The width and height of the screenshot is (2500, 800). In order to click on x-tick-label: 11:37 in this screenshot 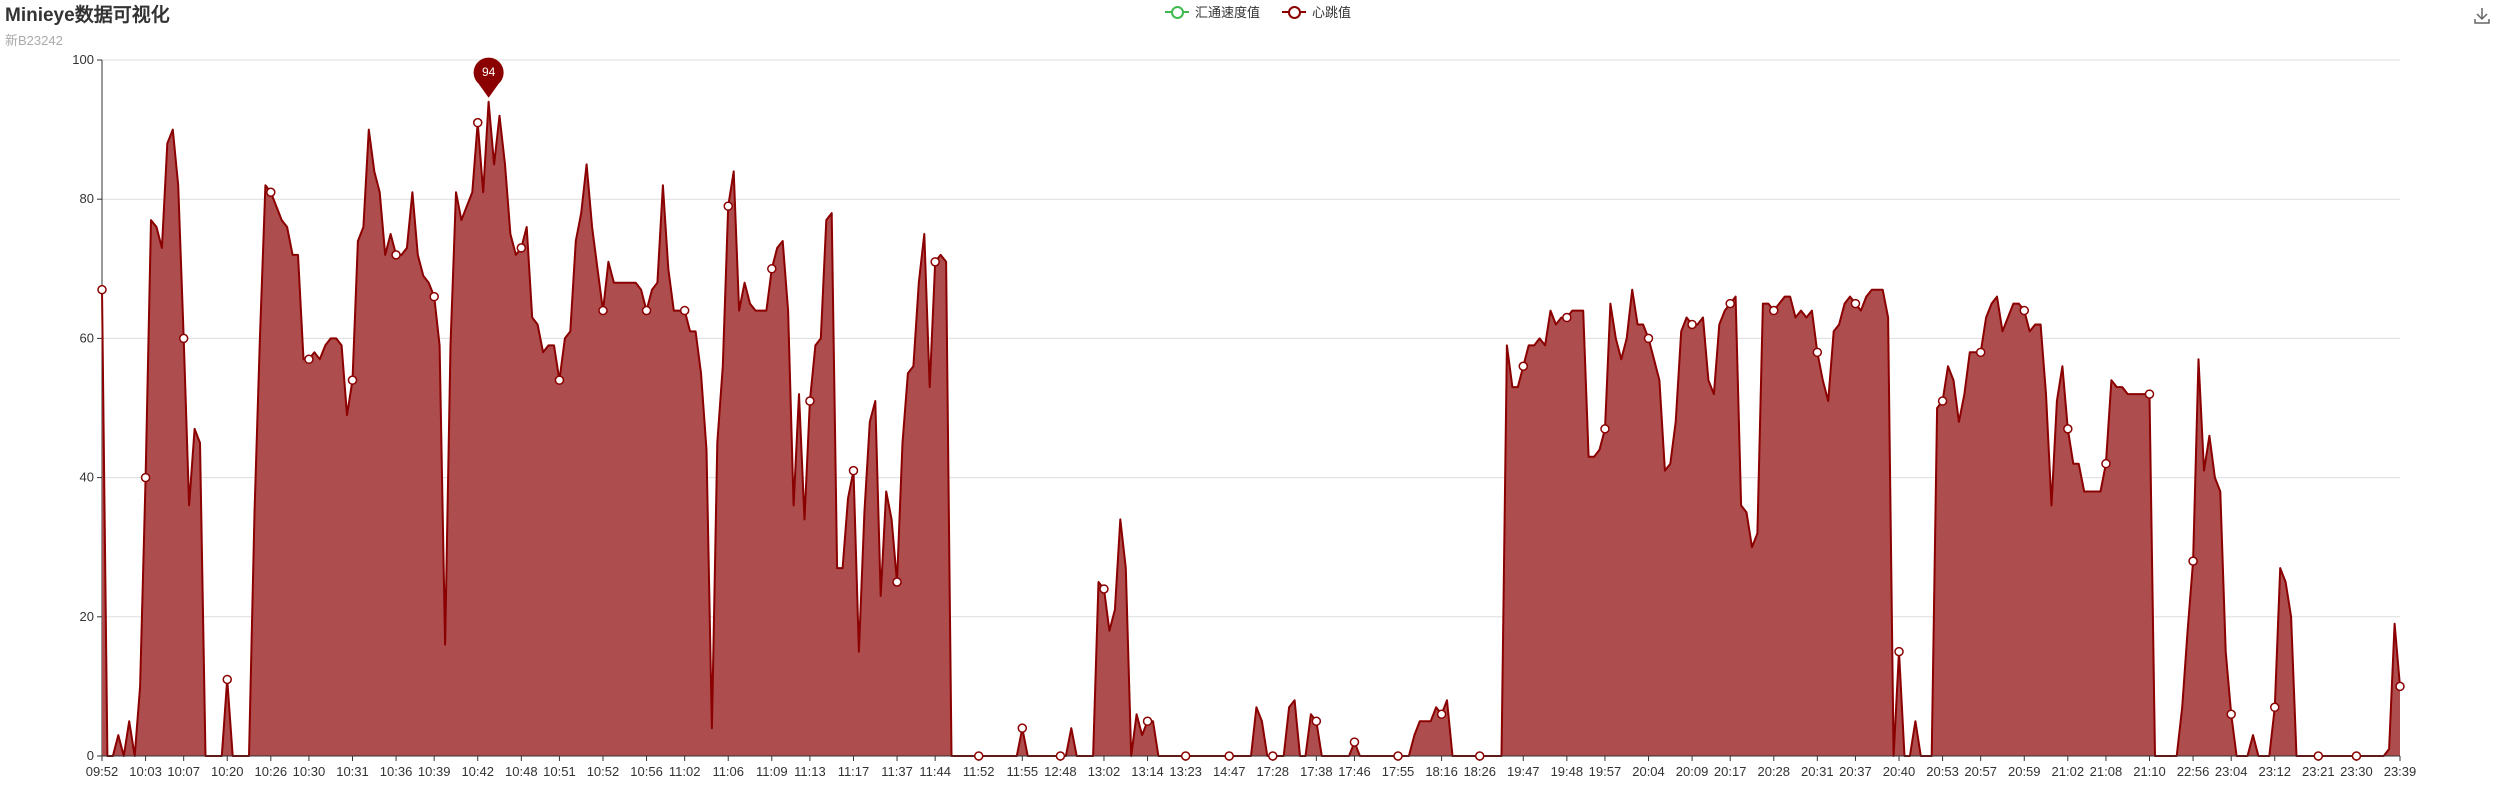, I will do `click(897, 771)`.